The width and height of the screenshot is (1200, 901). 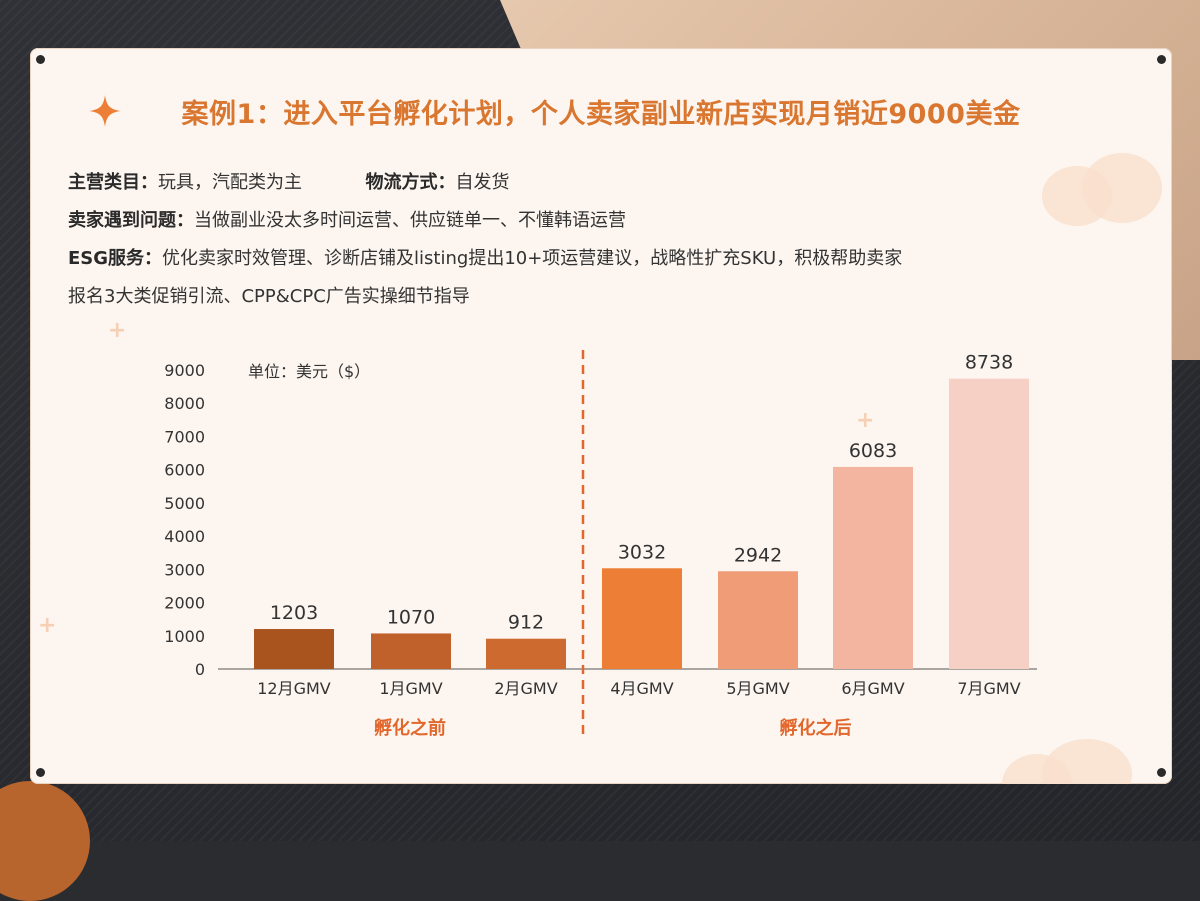 I want to click on x-tick-label: 12月GMV, so click(x=294, y=688).